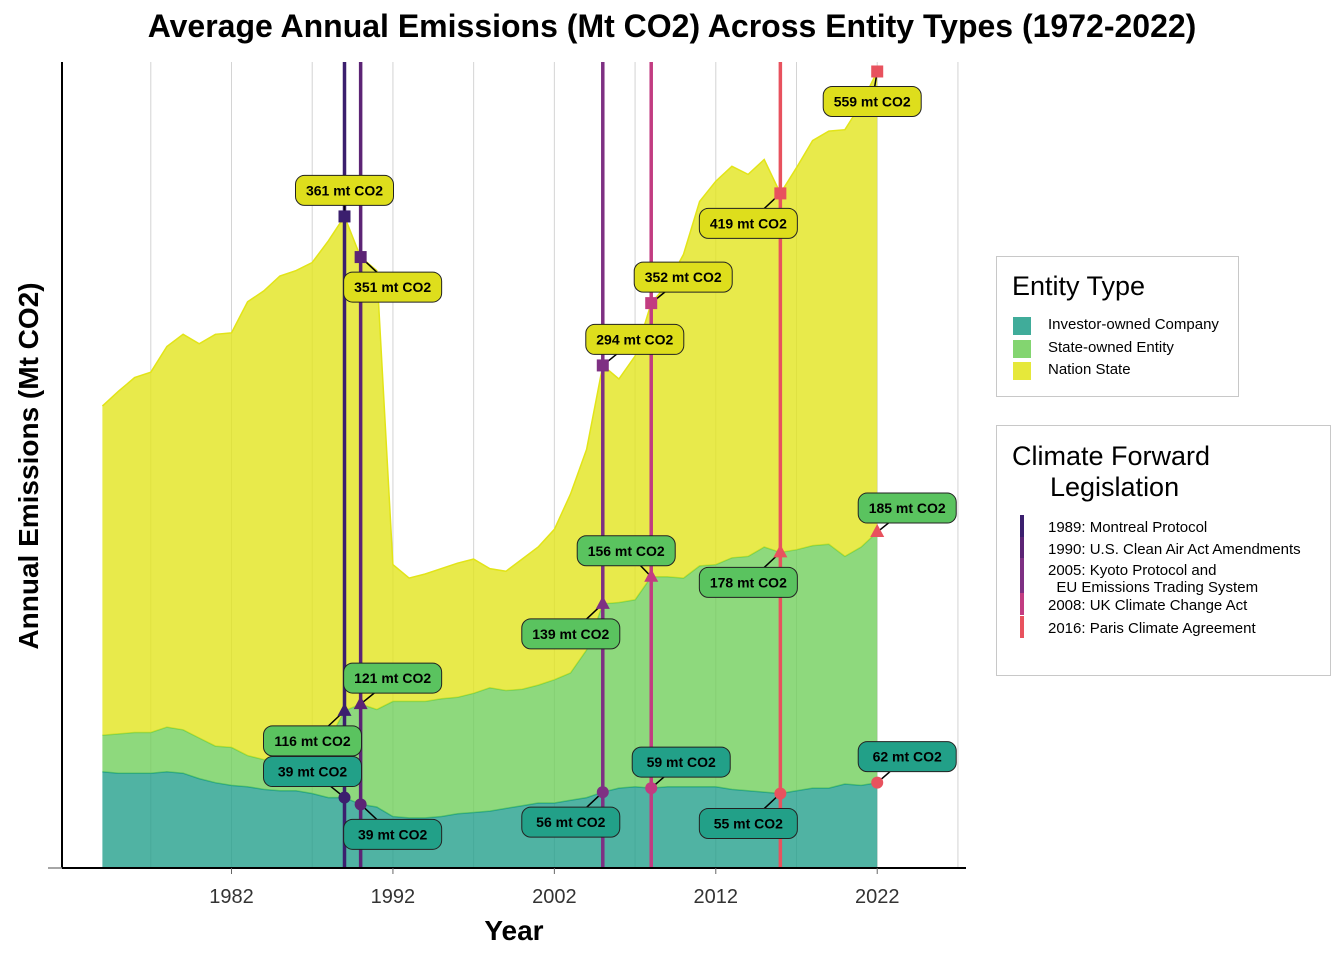  What do you see at coordinates (1152, 628) in the screenshot?
I see `legend-legislation-label: 2016: Paris Climate Agreement` at bounding box center [1152, 628].